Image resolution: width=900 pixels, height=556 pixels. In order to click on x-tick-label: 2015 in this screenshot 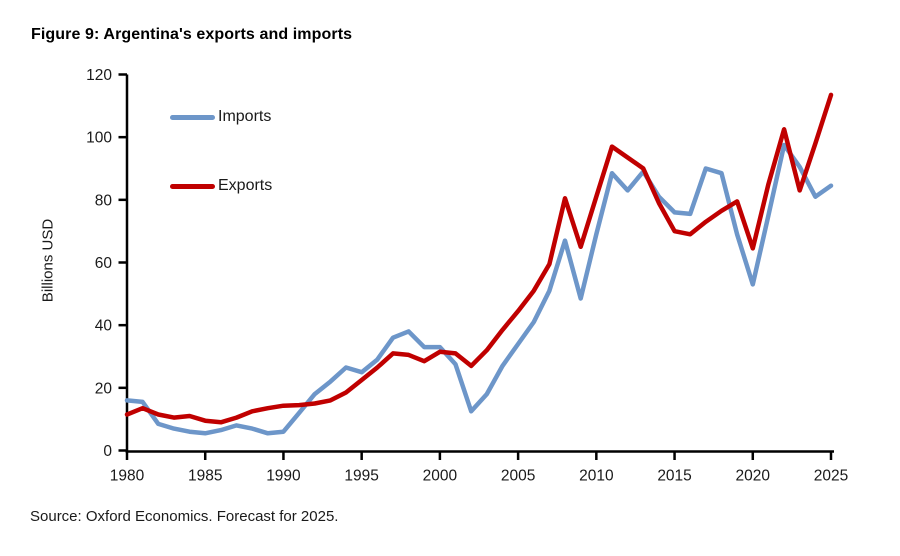, I will do `click(674, 476)`.